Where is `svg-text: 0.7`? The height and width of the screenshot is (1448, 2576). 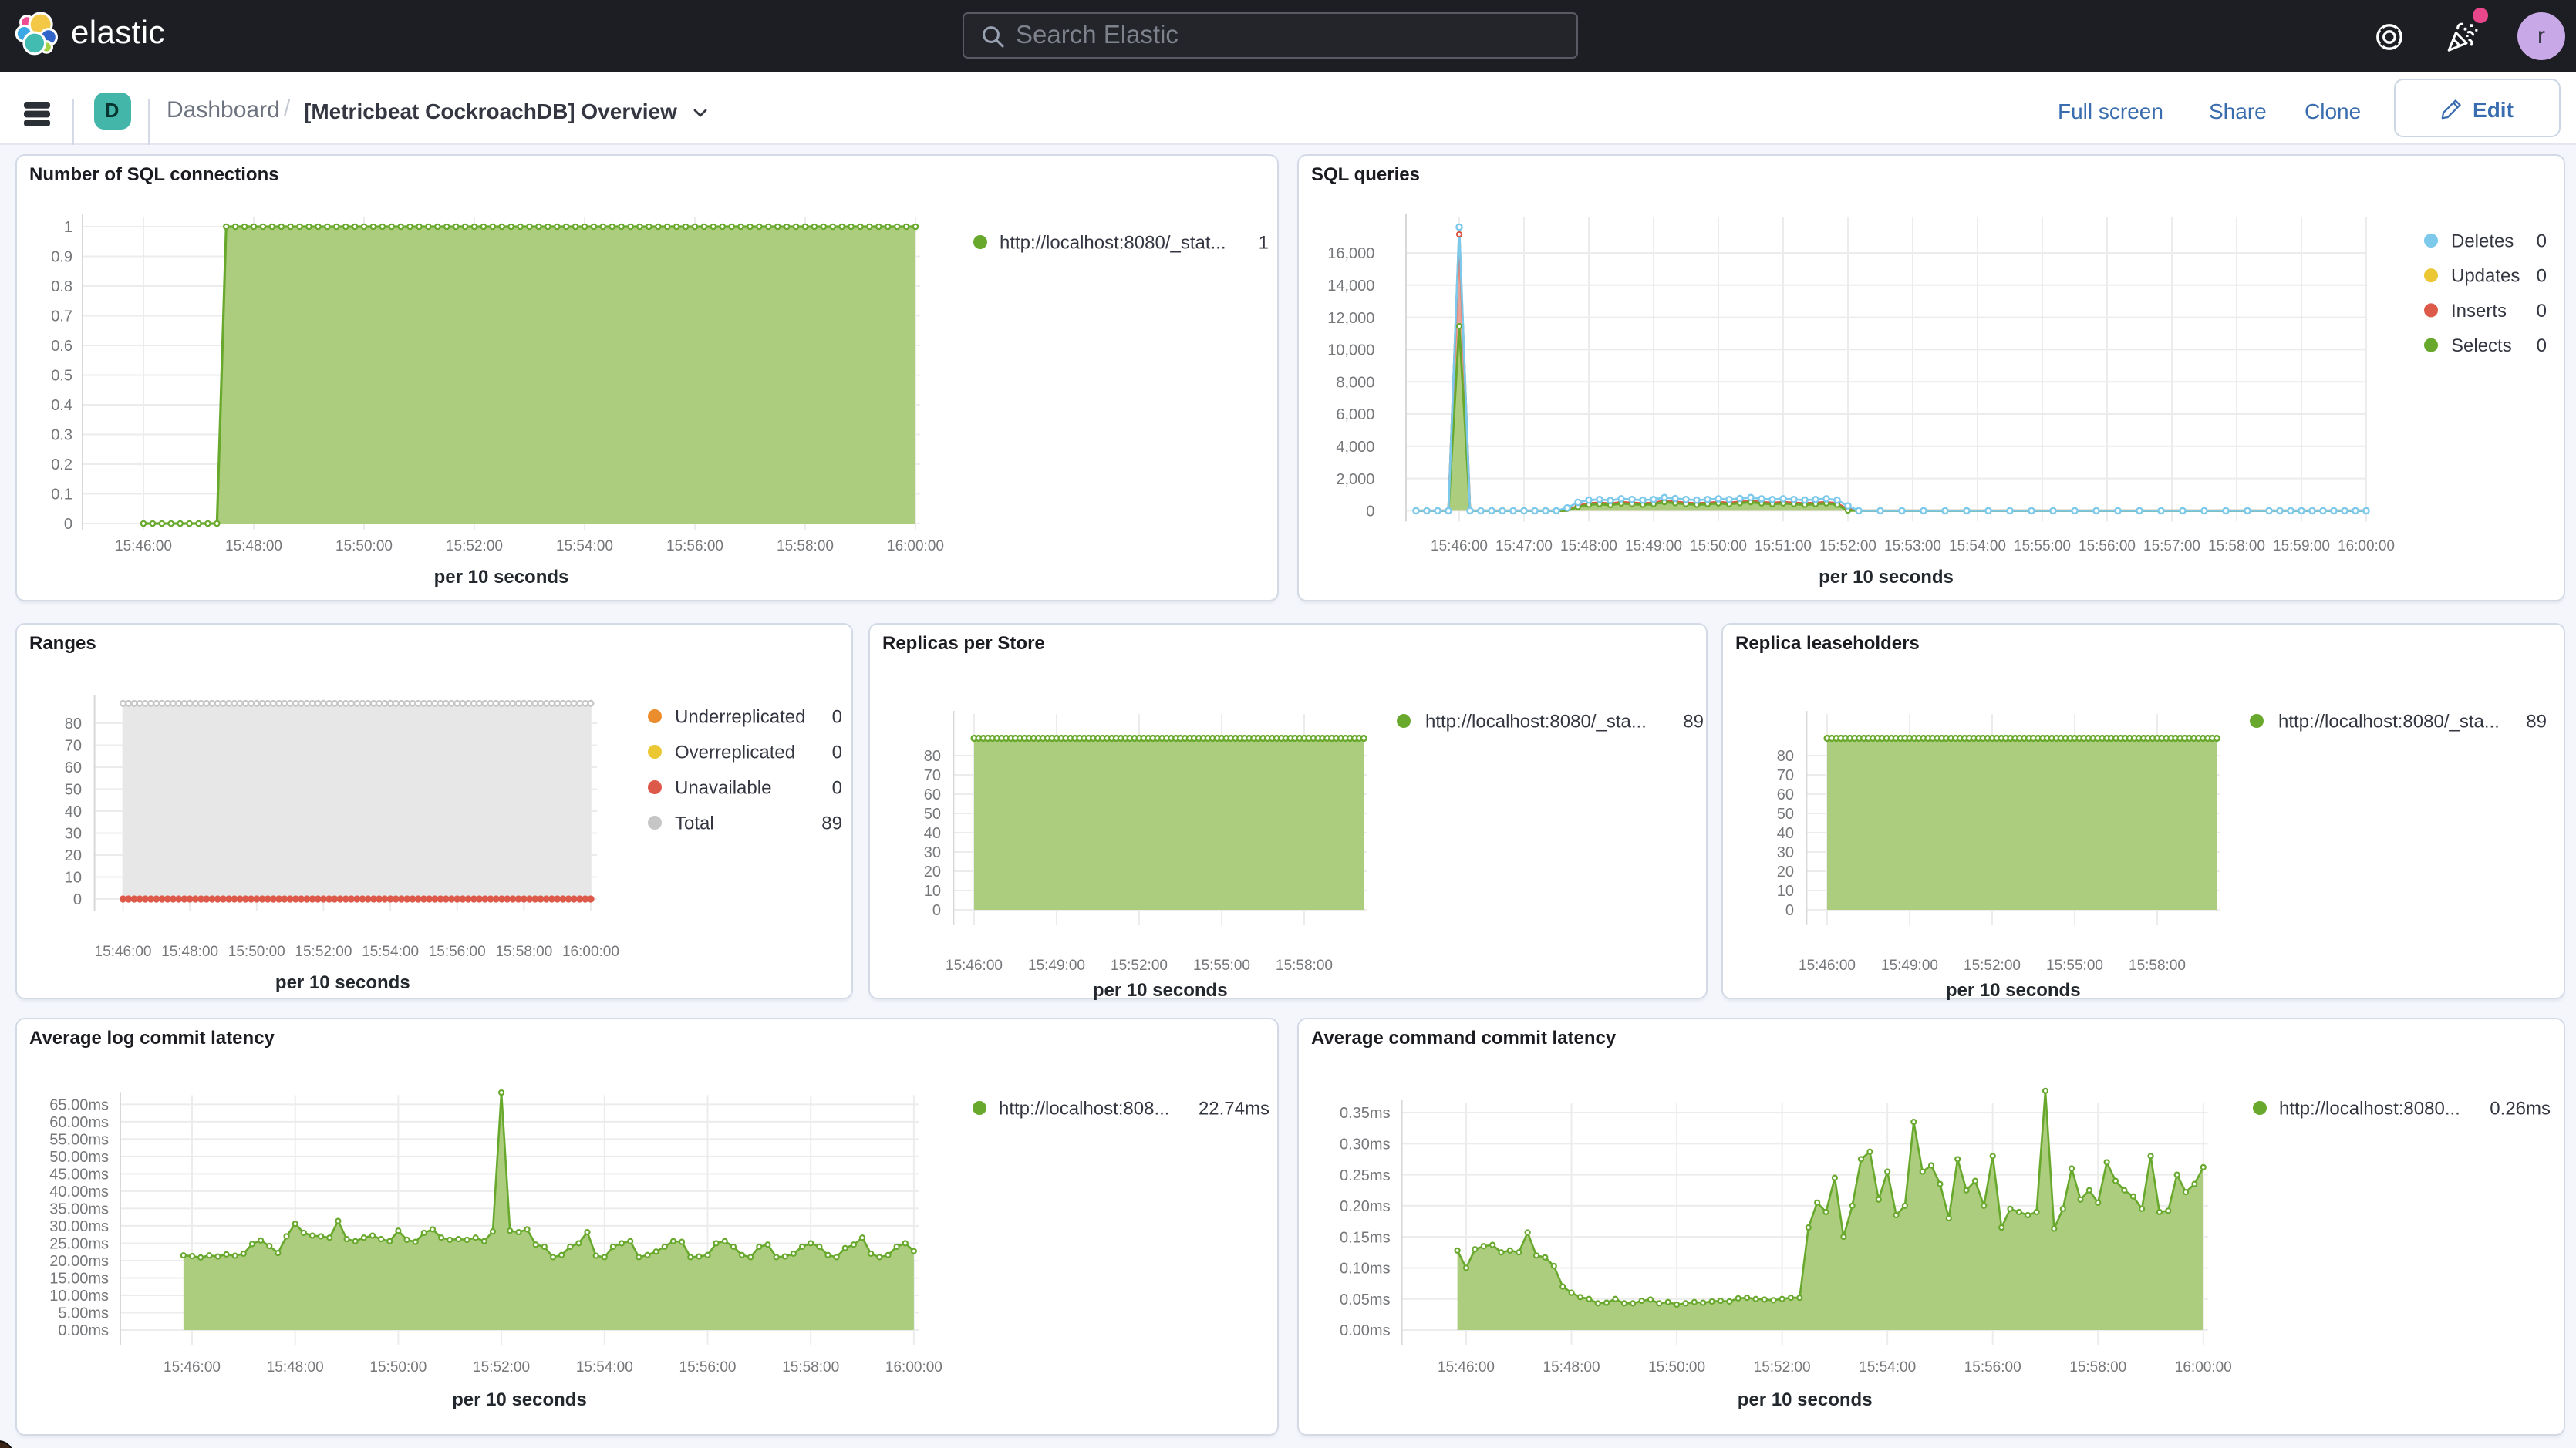
svg-text: 0.7 is located at coordinates (61, 316).